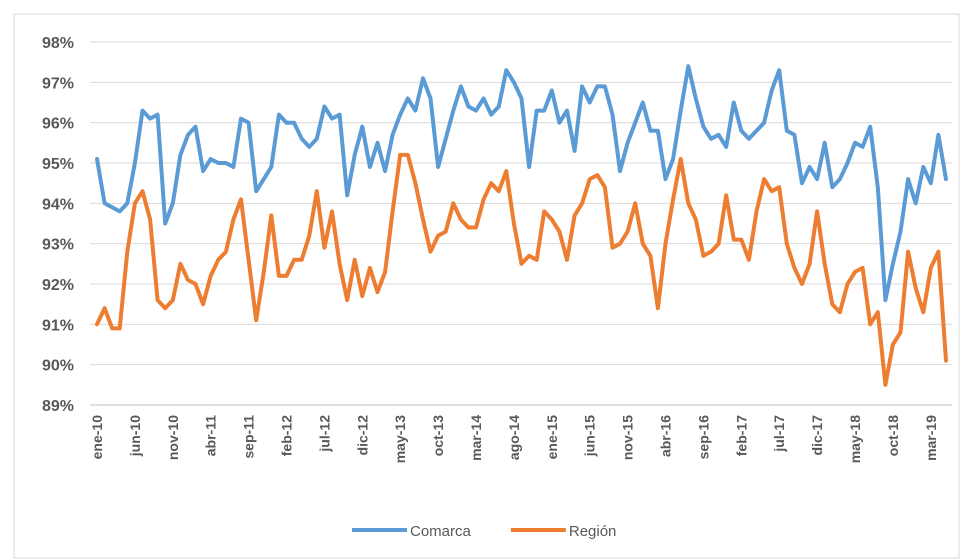  Describe the element at coordinates (58, 83) in the screenshot. I see `y-tick-label: 97%` at that location.